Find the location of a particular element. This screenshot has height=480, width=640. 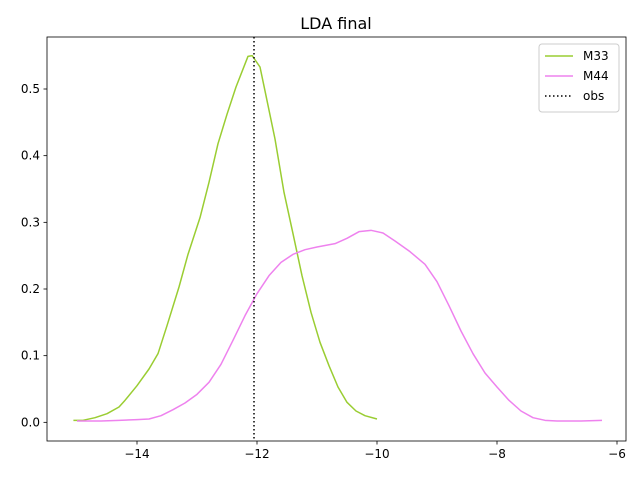

y-tick-label: 0.2 is located at coordinates (30, 289).